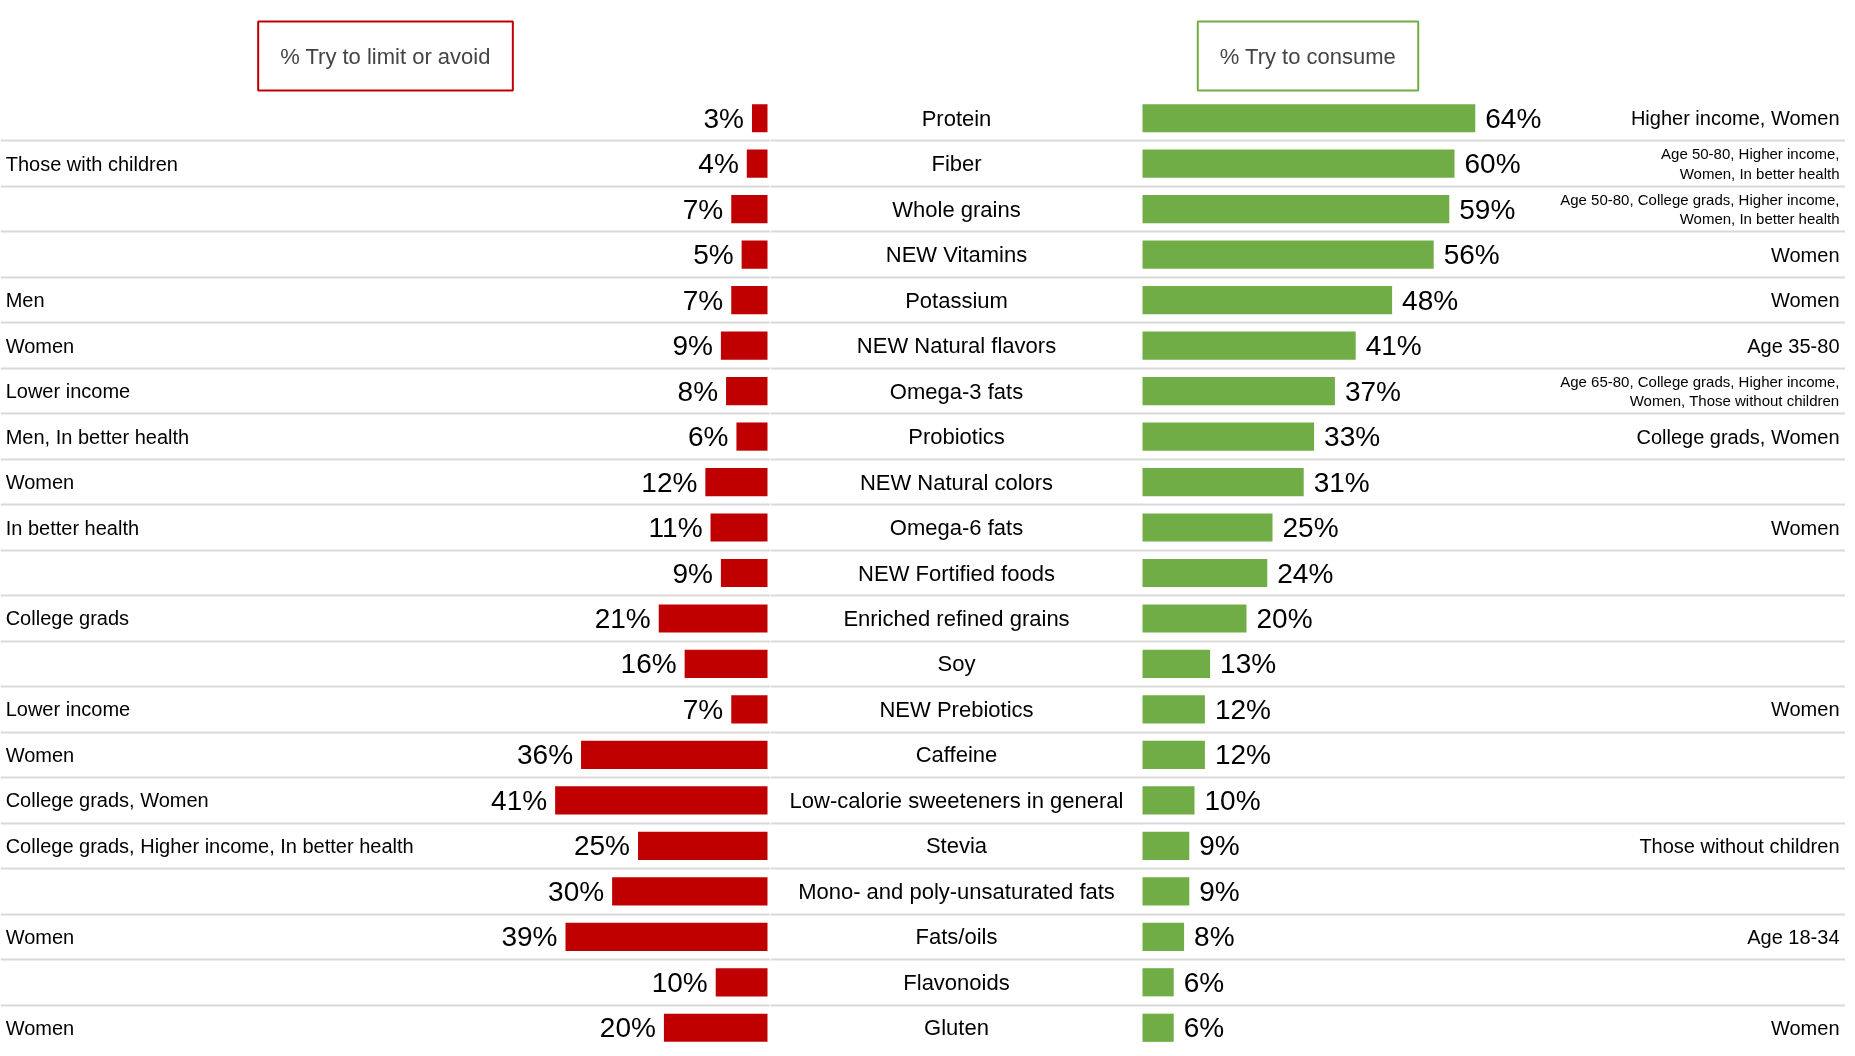  What do you see at coordinates (1700, 209) in the screenshot?
I see `y2-tick-label: Age 50-80, College grads, Higher income, Women, In better health` at bounding box center [1700, 209].